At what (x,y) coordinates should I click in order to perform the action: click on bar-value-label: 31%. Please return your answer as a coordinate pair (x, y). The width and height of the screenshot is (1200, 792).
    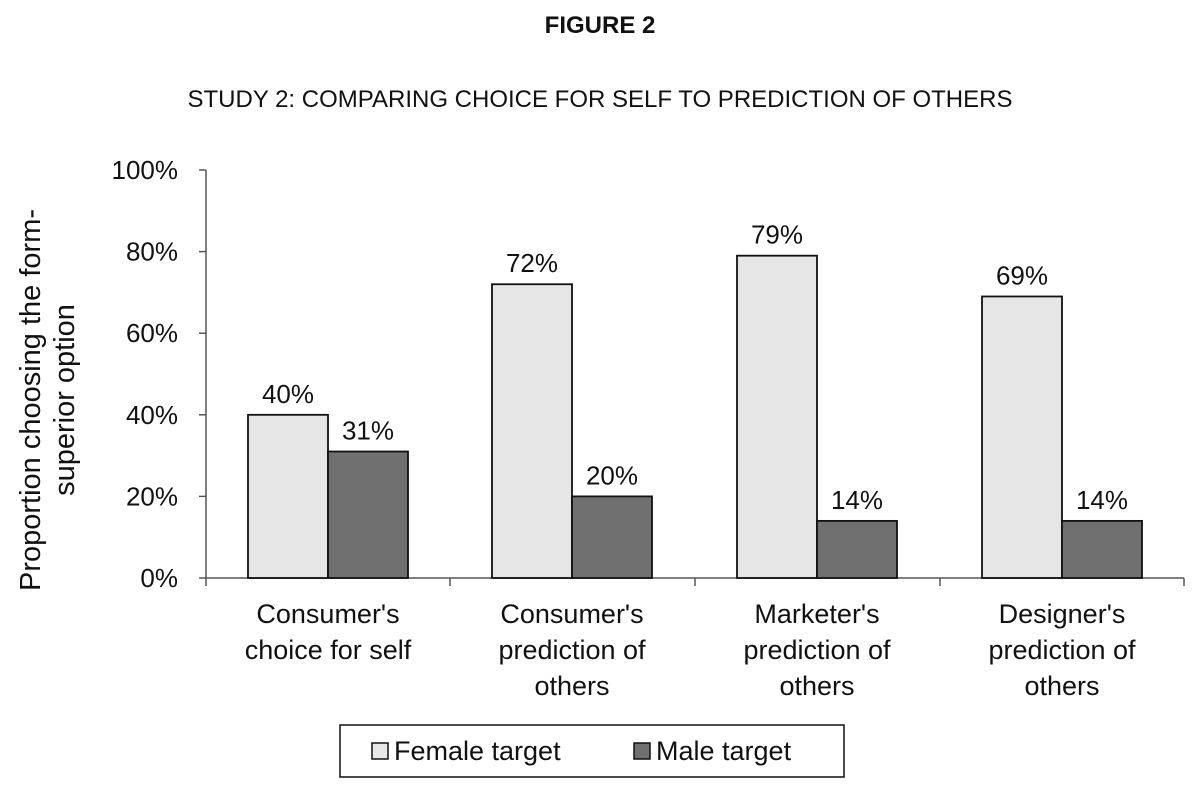
    Looking at the image, I should click on (368, 431).